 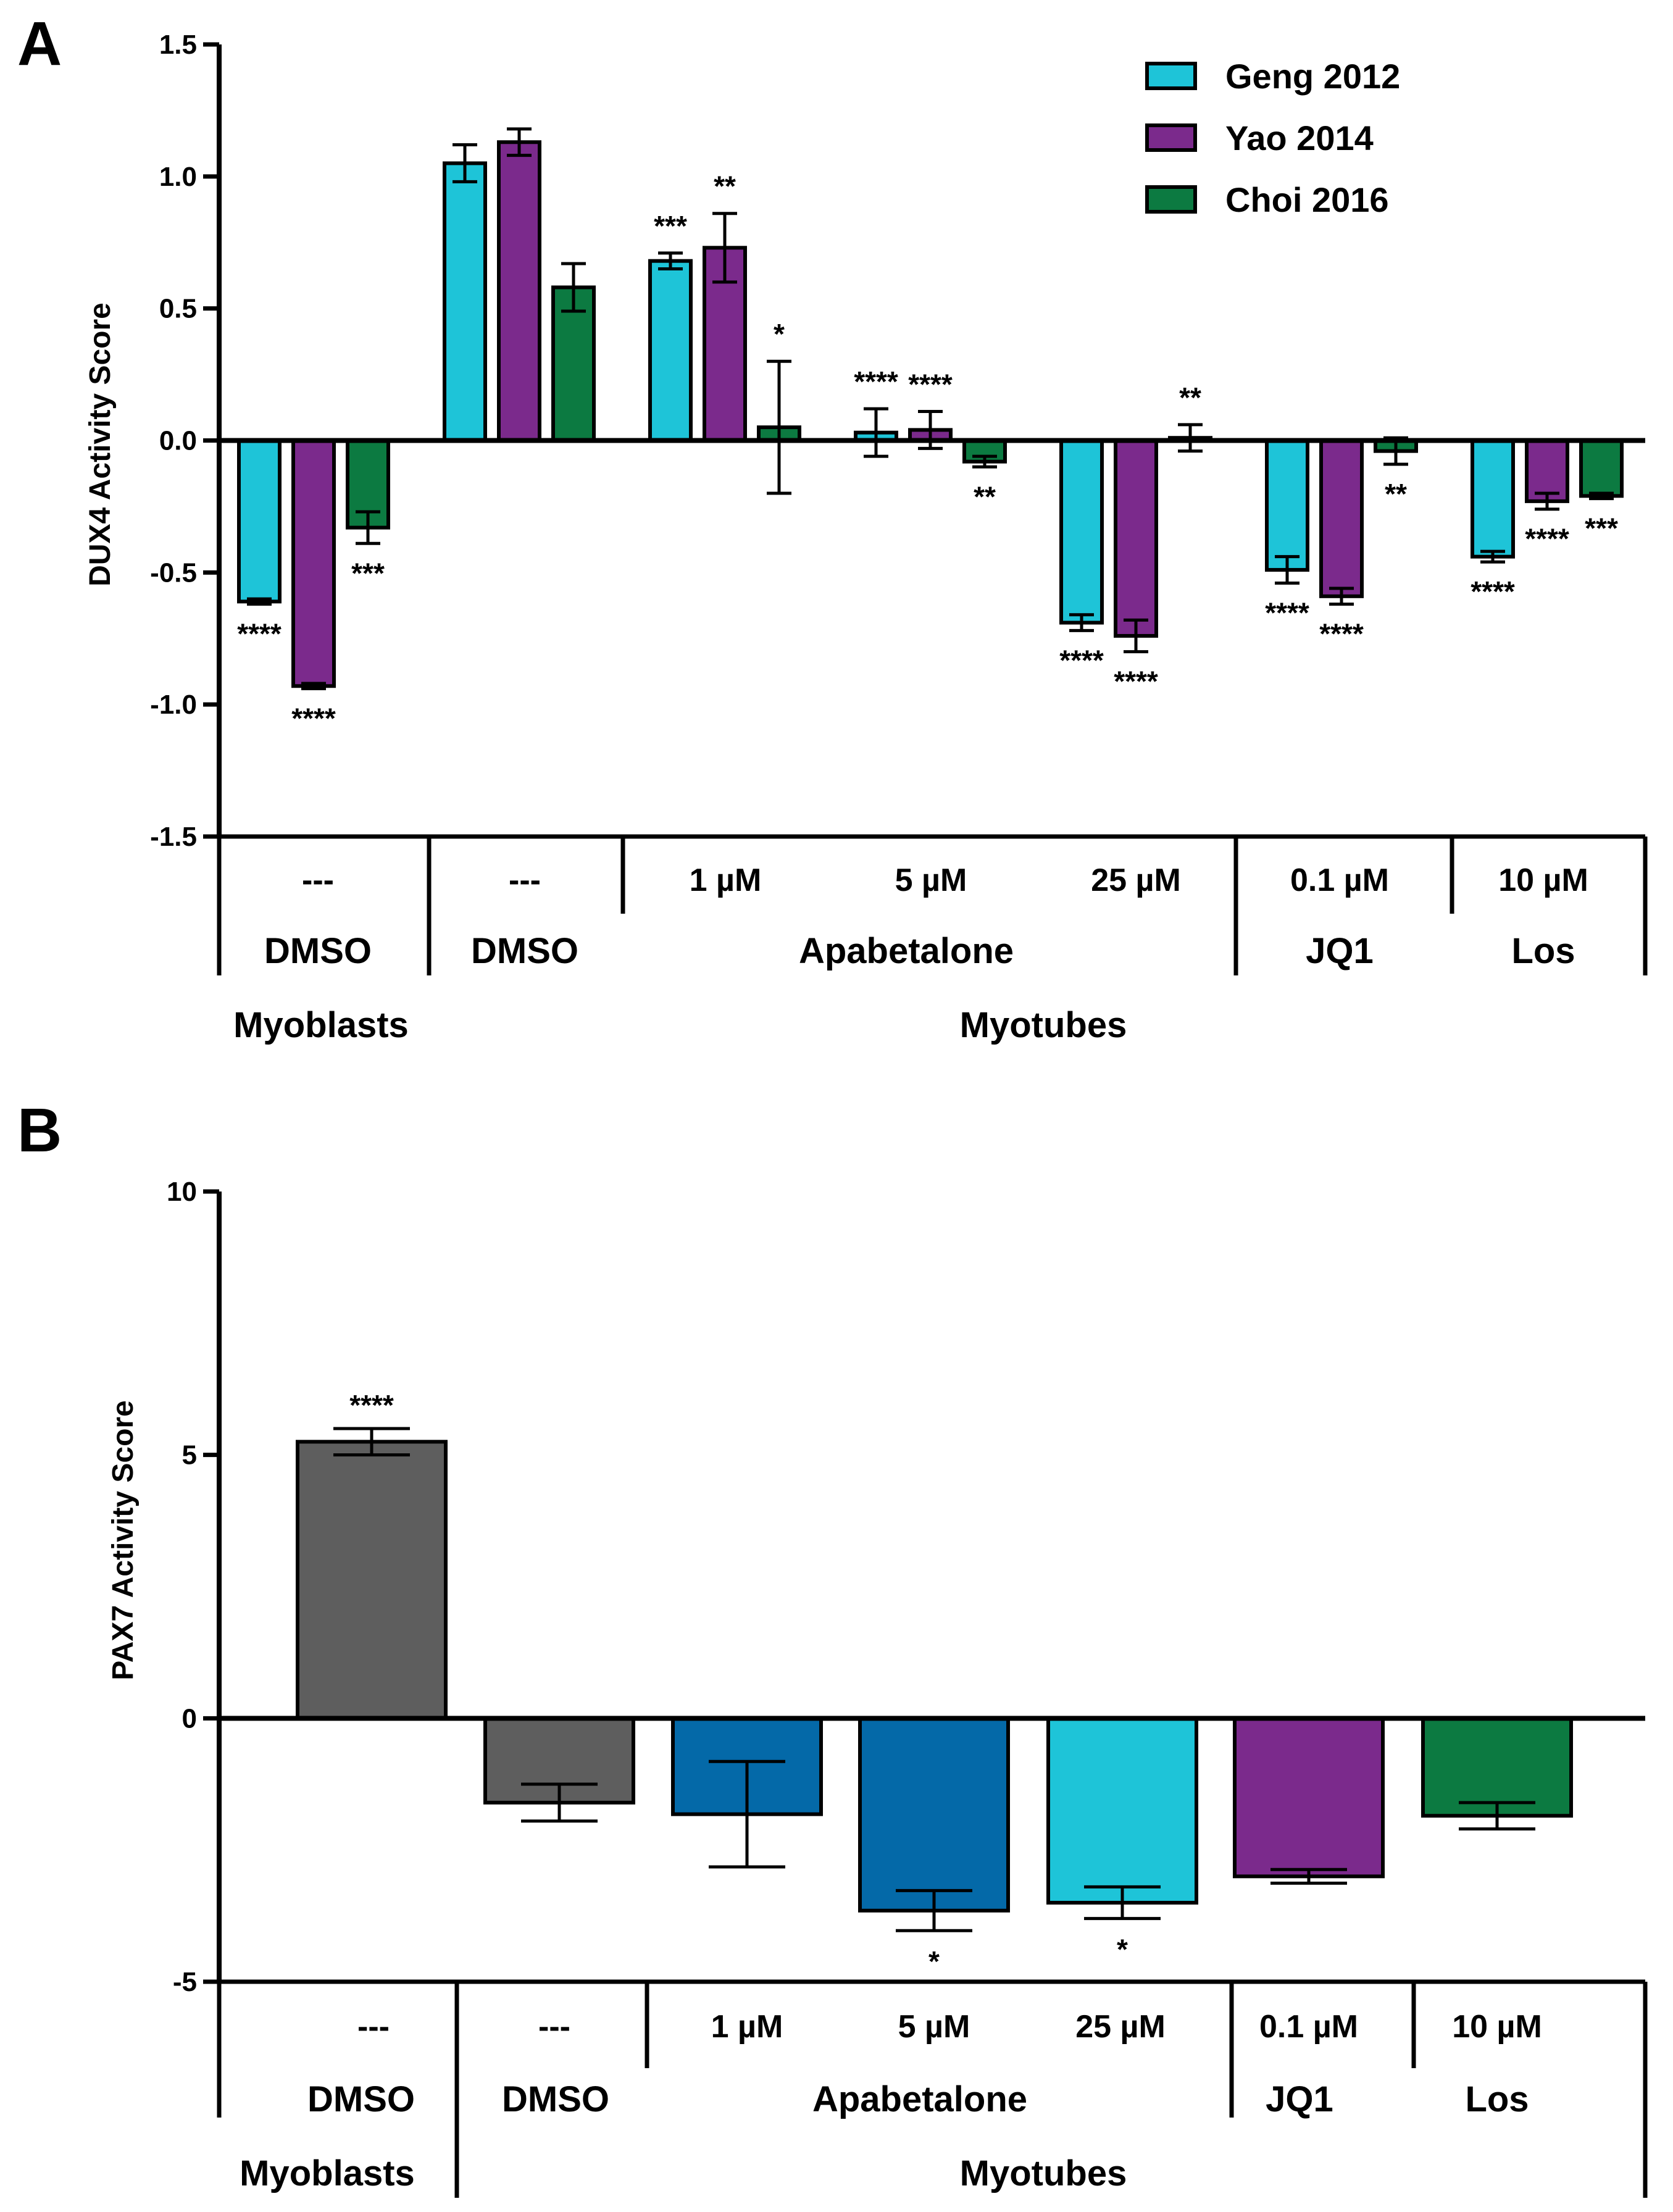 What do you see at coordinates (100, 444) in the screenshot?
I see `panel-a-y-axis-title: DUX4 Activity Score` at bounding box center [100, 444].